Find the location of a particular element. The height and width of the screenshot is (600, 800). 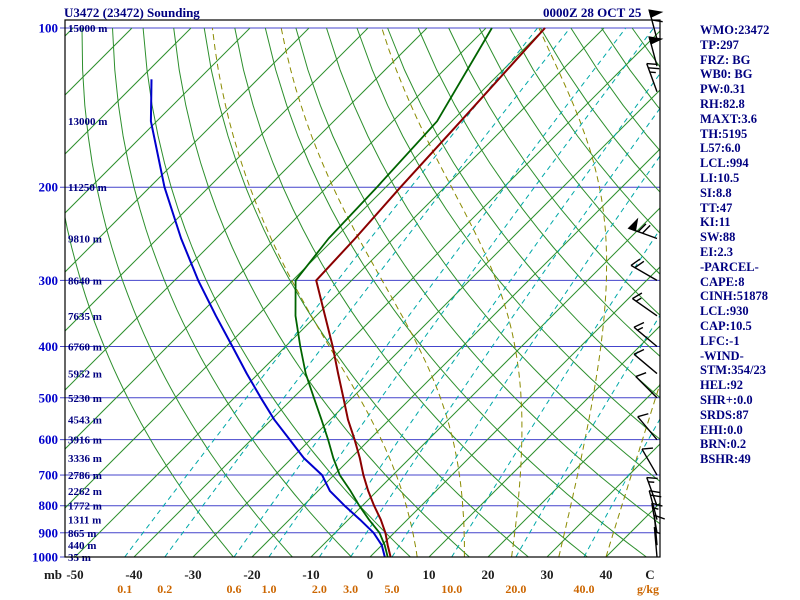

height-label: 865 m is located at coordinates (82, 534).